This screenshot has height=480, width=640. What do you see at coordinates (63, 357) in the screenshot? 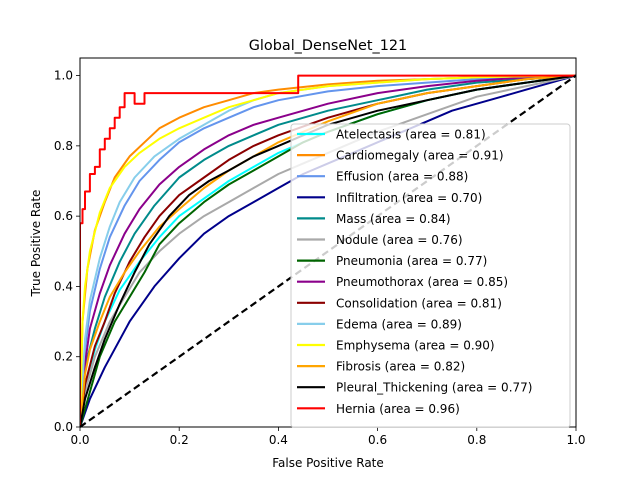
I see `y-tick-label: 0.2` at bounding box center [63, 357].